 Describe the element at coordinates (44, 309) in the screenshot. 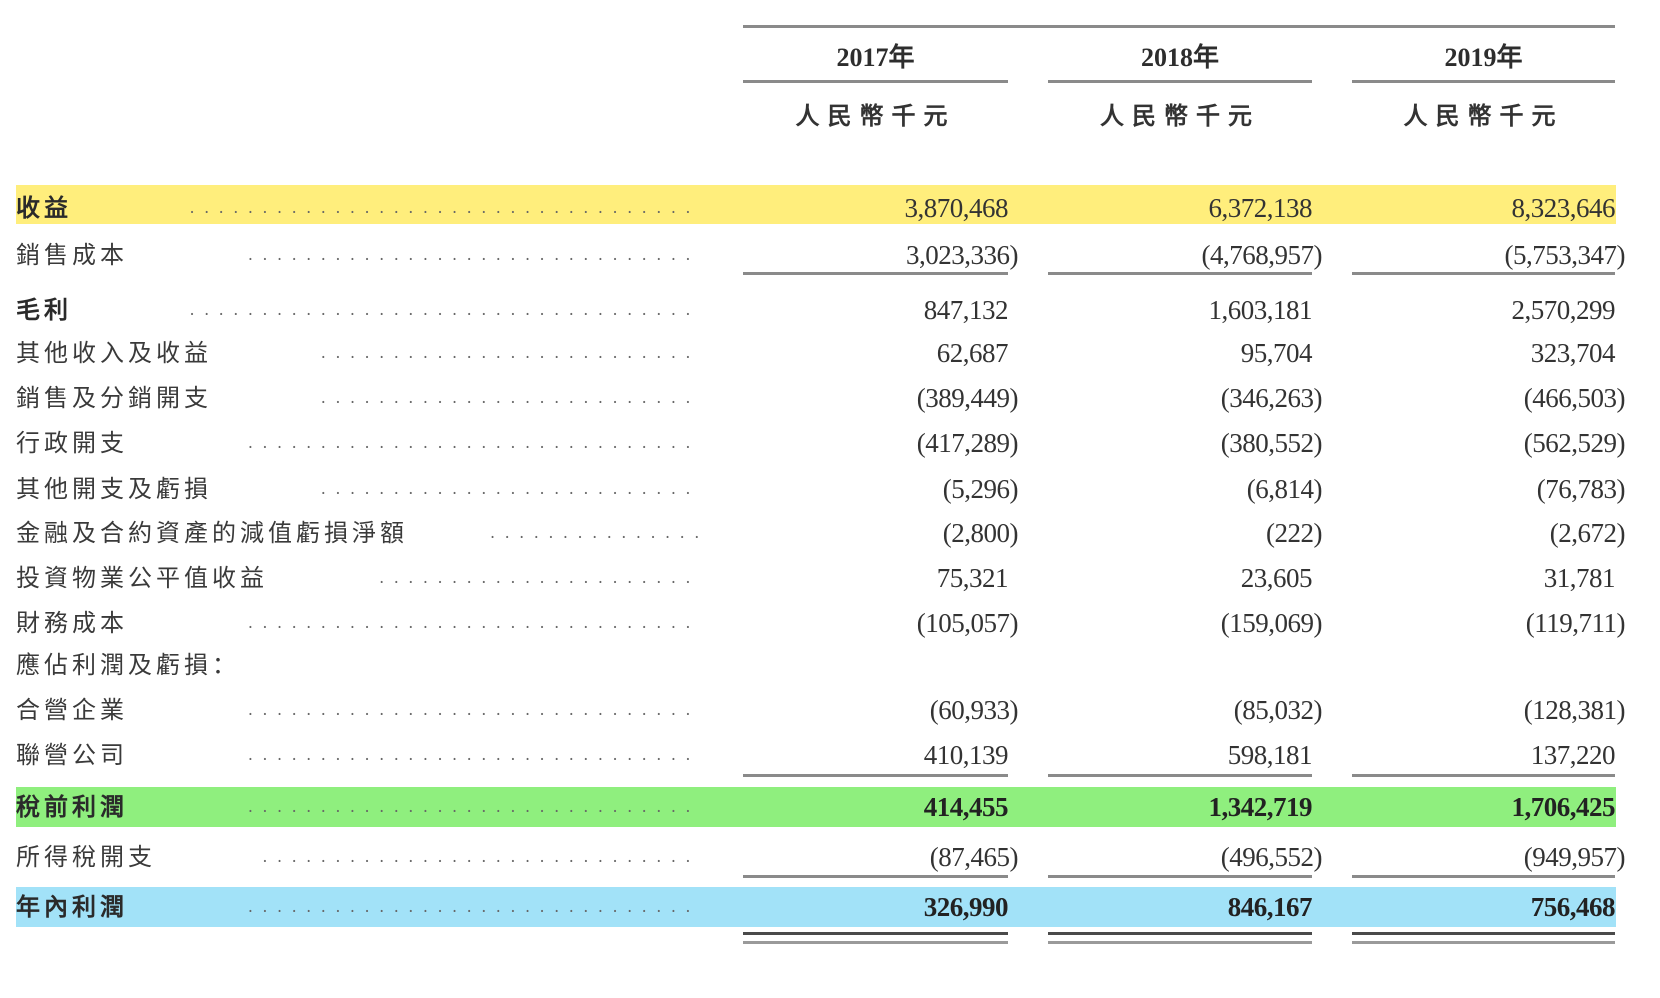

I see `row-label: 毛利` at that location.